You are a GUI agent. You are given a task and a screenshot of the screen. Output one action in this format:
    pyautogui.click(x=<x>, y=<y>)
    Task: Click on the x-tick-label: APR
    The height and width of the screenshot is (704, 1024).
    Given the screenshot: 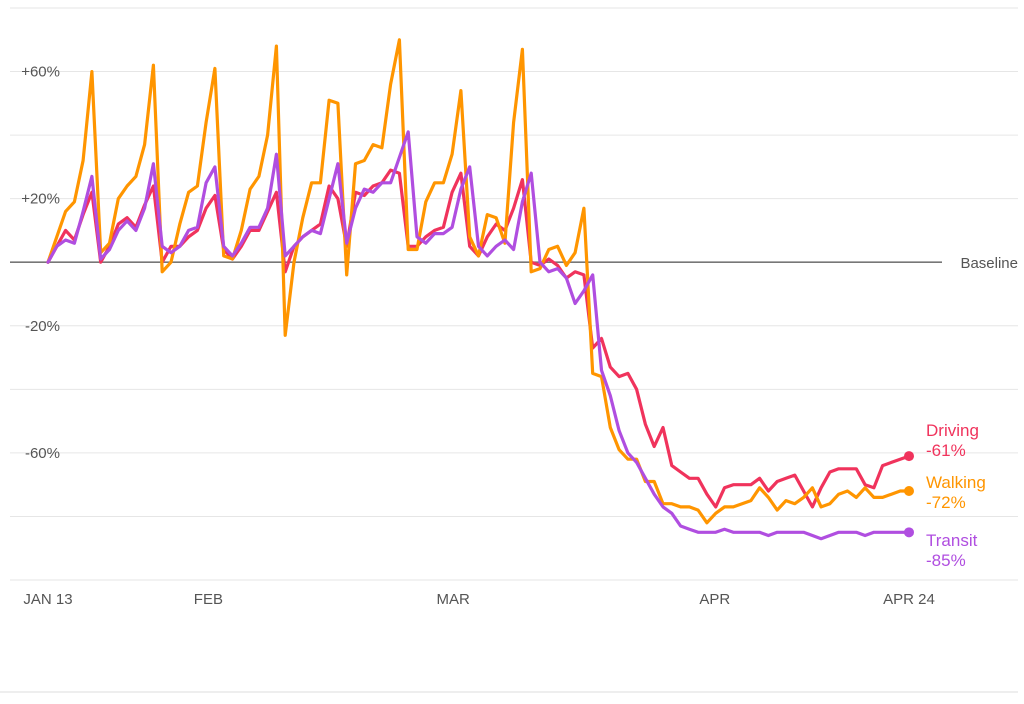 What is the action you would take?
    pyautogui.click(x=714, y=599)
    